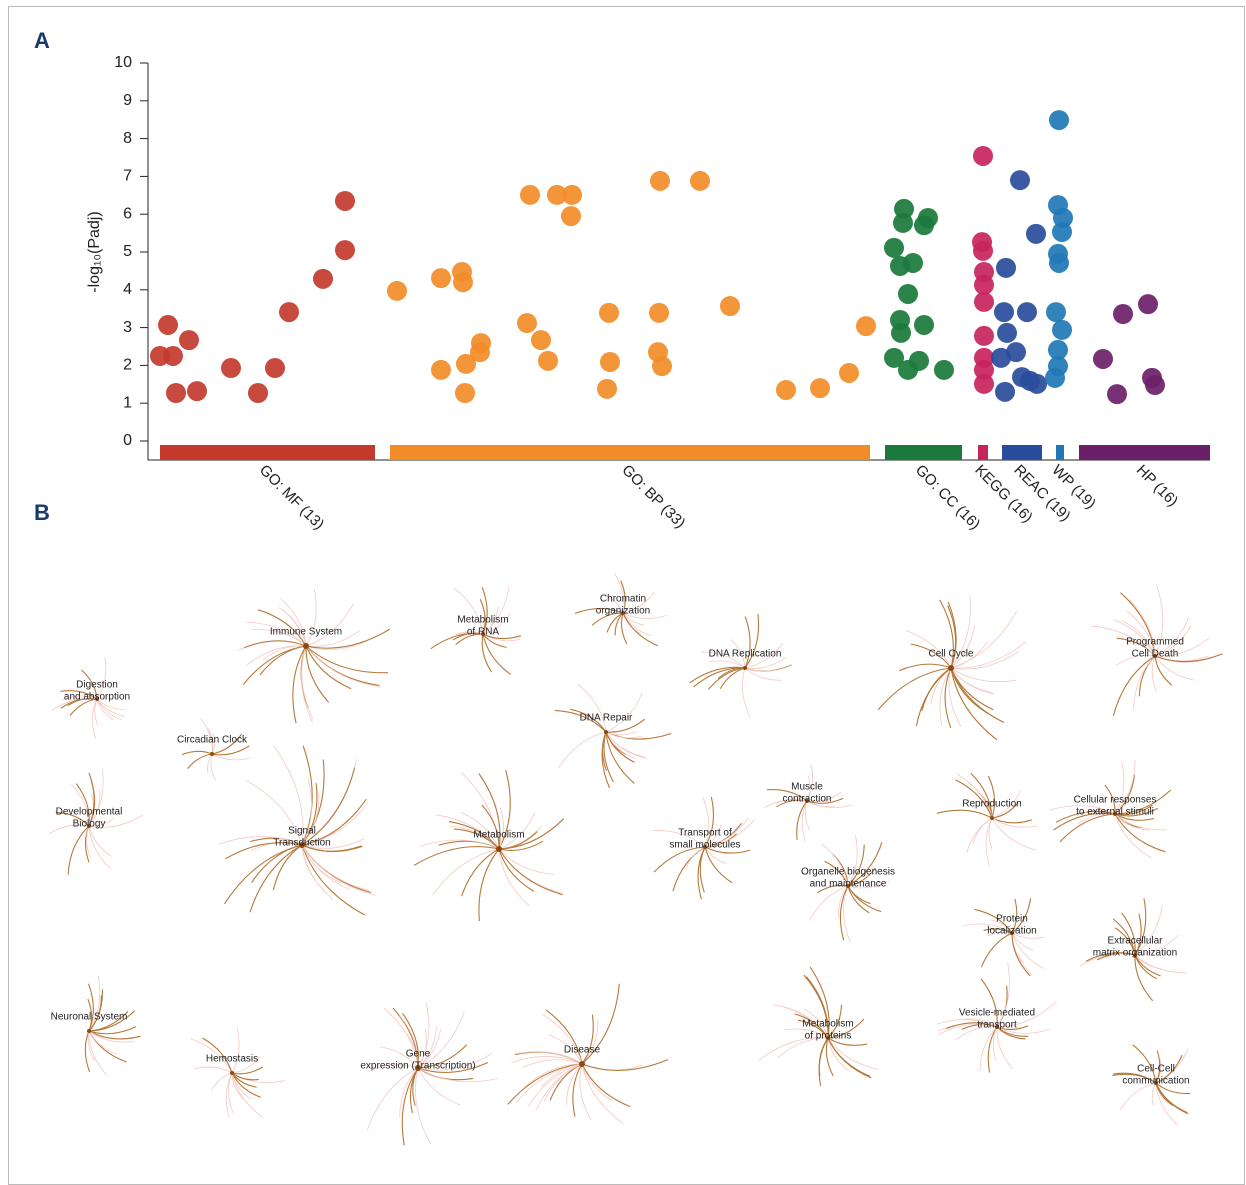 The height and width of the screenshot is (1185, 1246). I want to click on pathway-label: of proteins, so click(828, 1036).